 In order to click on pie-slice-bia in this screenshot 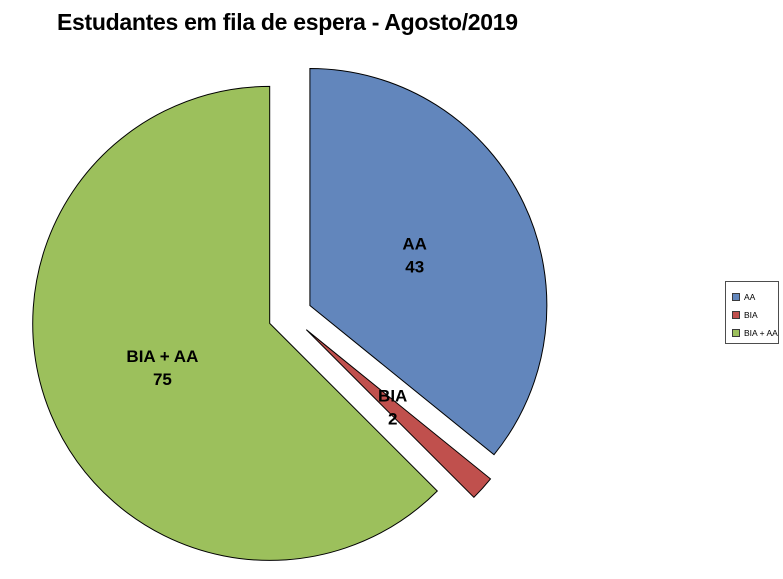, I will do `click(398, 414)`.